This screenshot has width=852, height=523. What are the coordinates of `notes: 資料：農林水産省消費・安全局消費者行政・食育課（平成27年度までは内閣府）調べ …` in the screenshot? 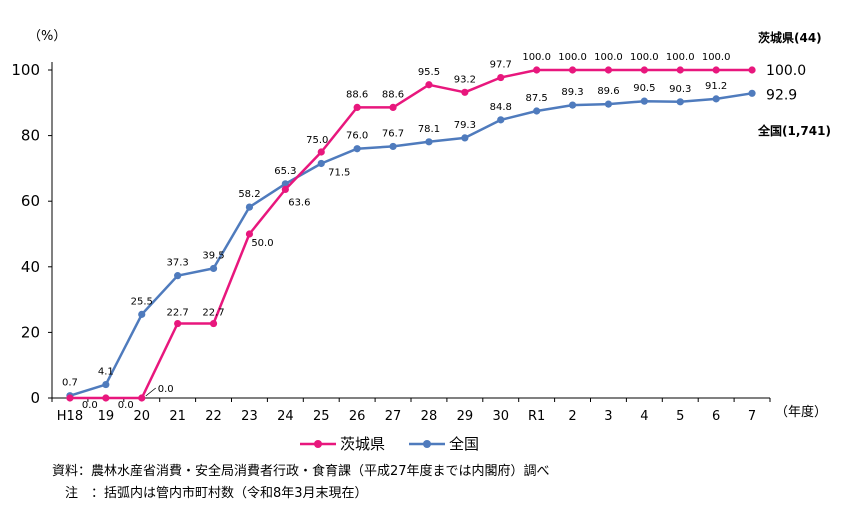 It's located at (301, 483).